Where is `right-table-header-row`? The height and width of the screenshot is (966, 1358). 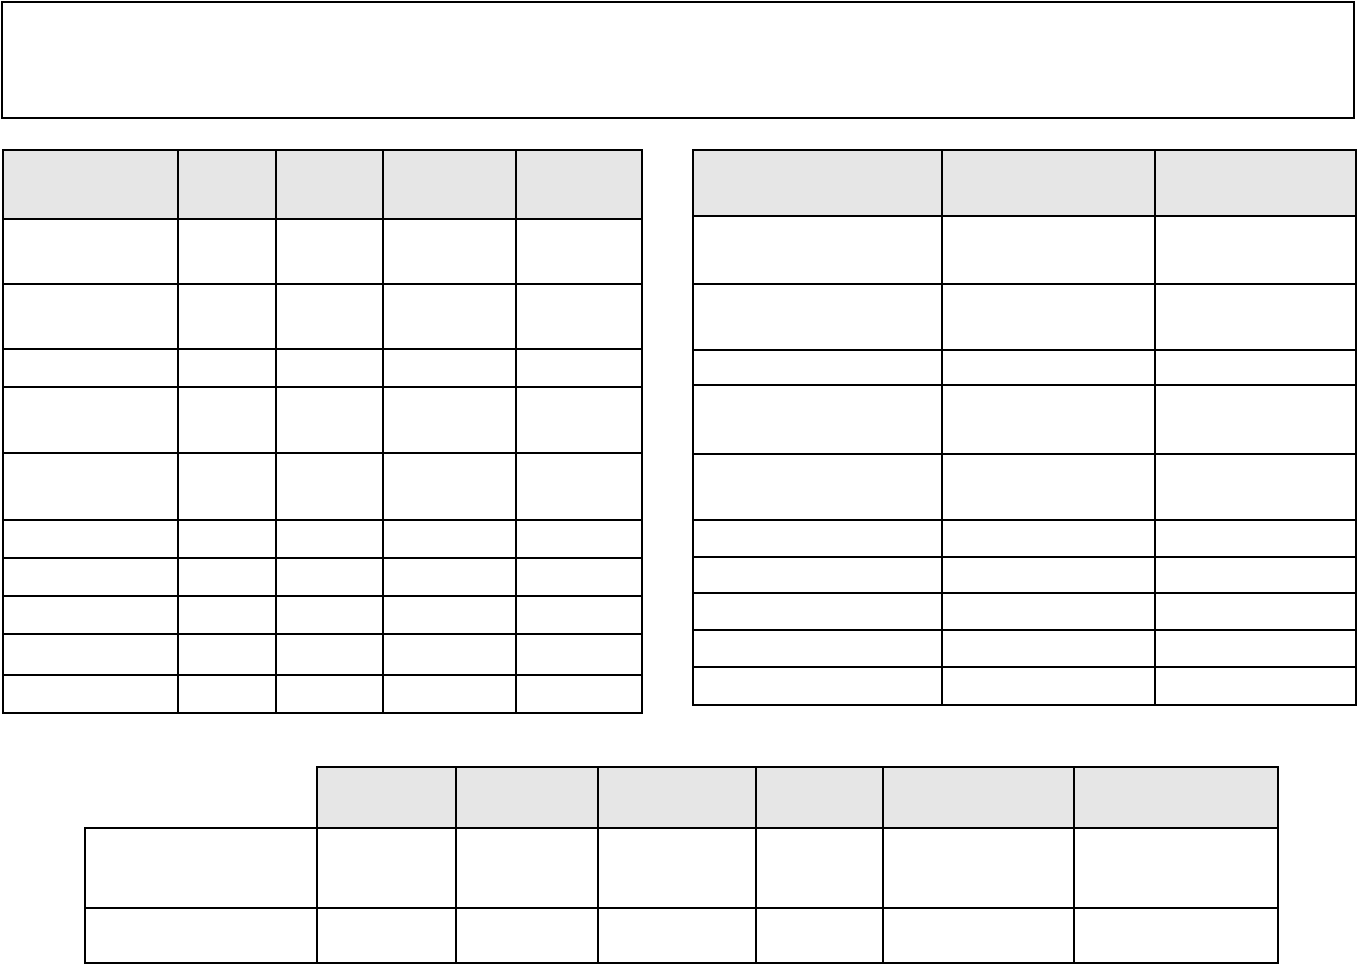
right-table-header-row is located at coordinates (1024, 183).